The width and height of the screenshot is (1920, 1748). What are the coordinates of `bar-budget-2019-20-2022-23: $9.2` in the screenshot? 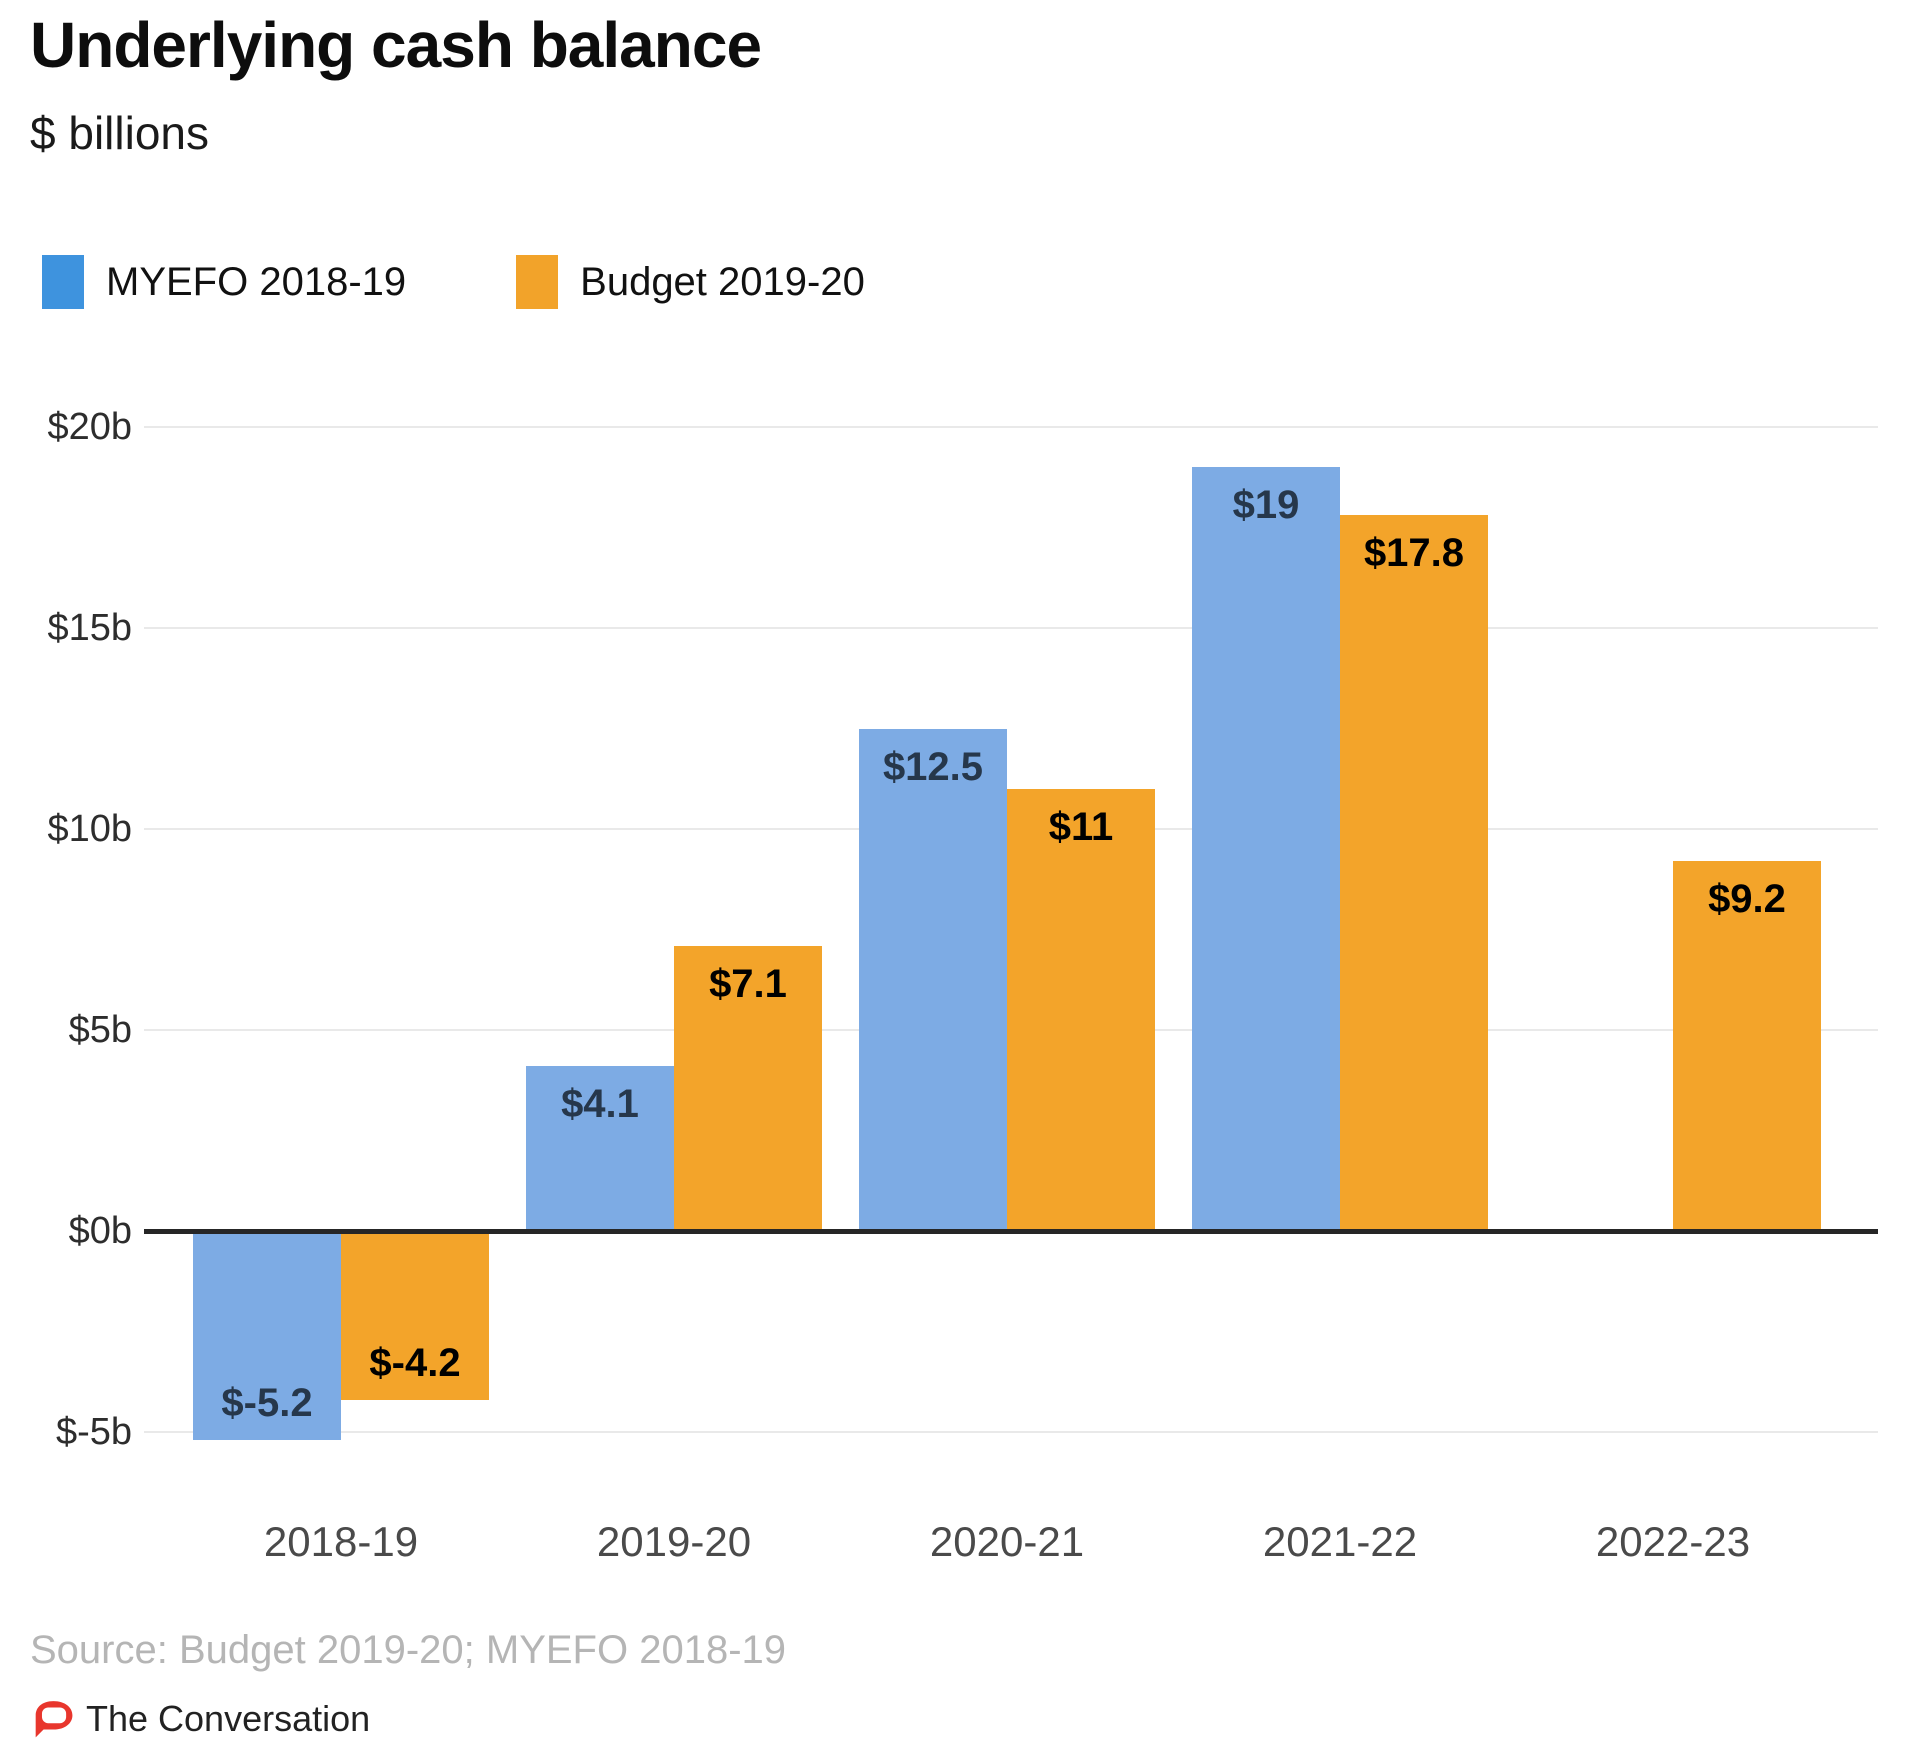 It's located at (1747, 1046).